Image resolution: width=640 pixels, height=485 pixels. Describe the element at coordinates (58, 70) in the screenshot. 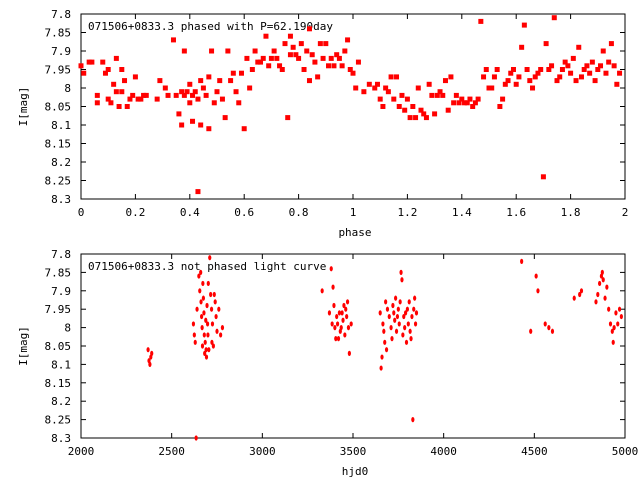

I see `y-tick-label: 7.95` at that location.